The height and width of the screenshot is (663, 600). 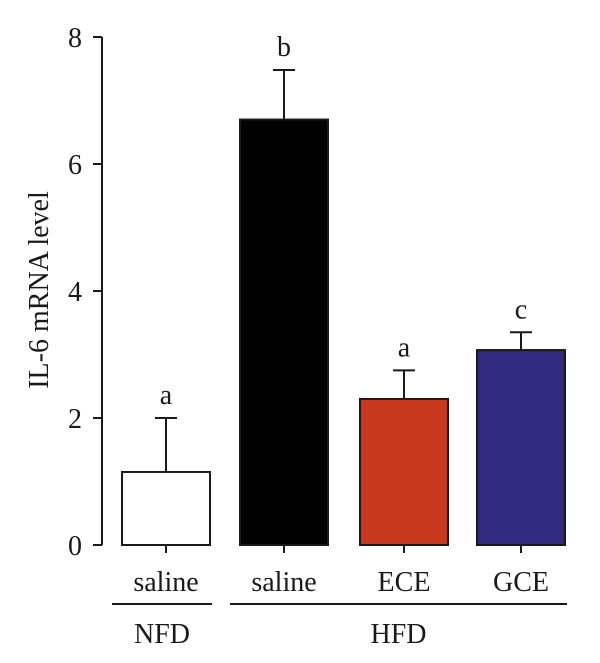 I want to click on y-tick-label: 4, so click(x=75, y=292).